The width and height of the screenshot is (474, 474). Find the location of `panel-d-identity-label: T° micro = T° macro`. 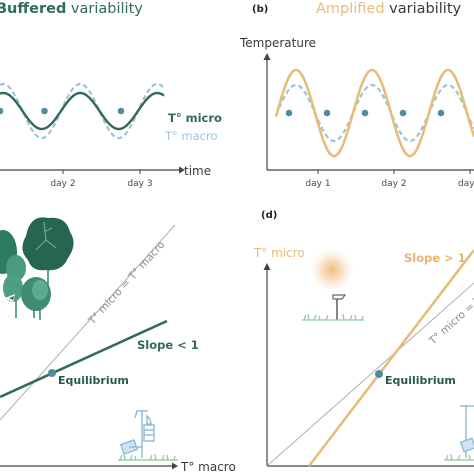

panel-d-identity-label: T° micro = T° macro is located at coordinates (450, 307).